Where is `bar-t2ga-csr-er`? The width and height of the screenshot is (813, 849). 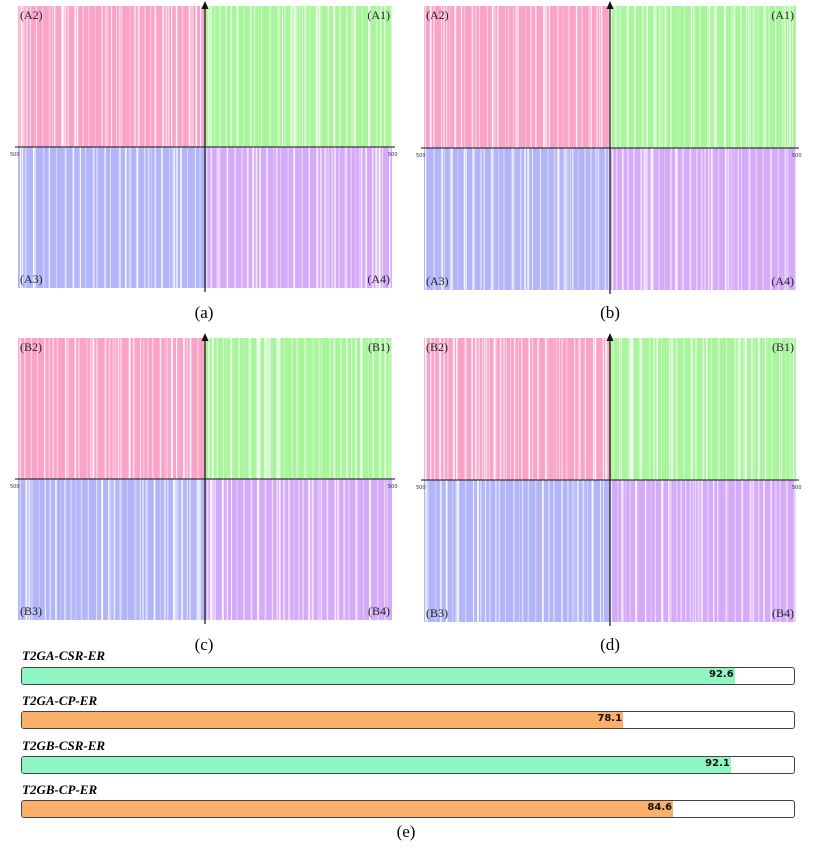
bar-t2ga-csr-er is located at coordinates (379, 676).